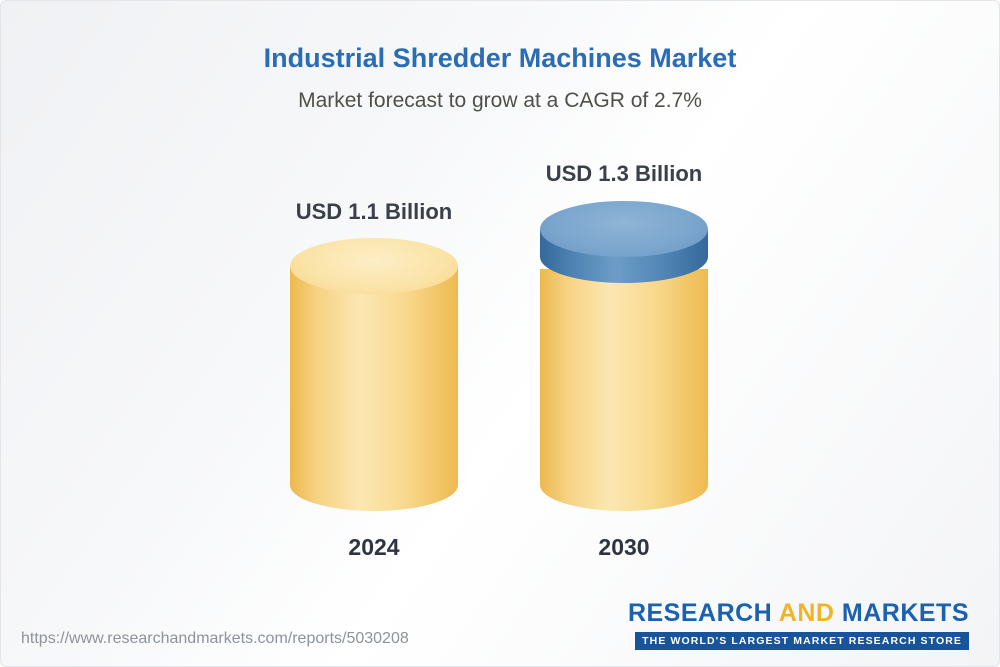 Image resolution: width=1000 pixels, height=667 pixels. What do you see at coordinates (374, 211) in the screenshot?
I see `value-label-2024: USD 1.1 Billion` at bounding box center [374, 211].